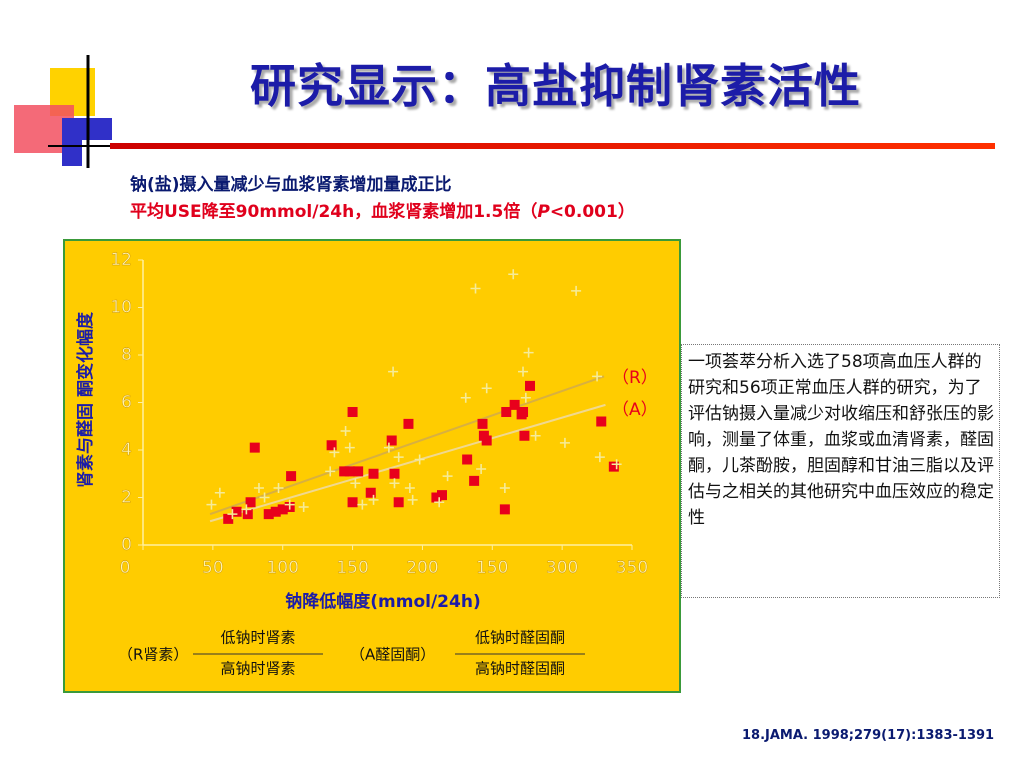  What do you see at coordinates (632, 568) in the screenshot?
I see `x-tick-label: 350` at bounding box center [632, 568].